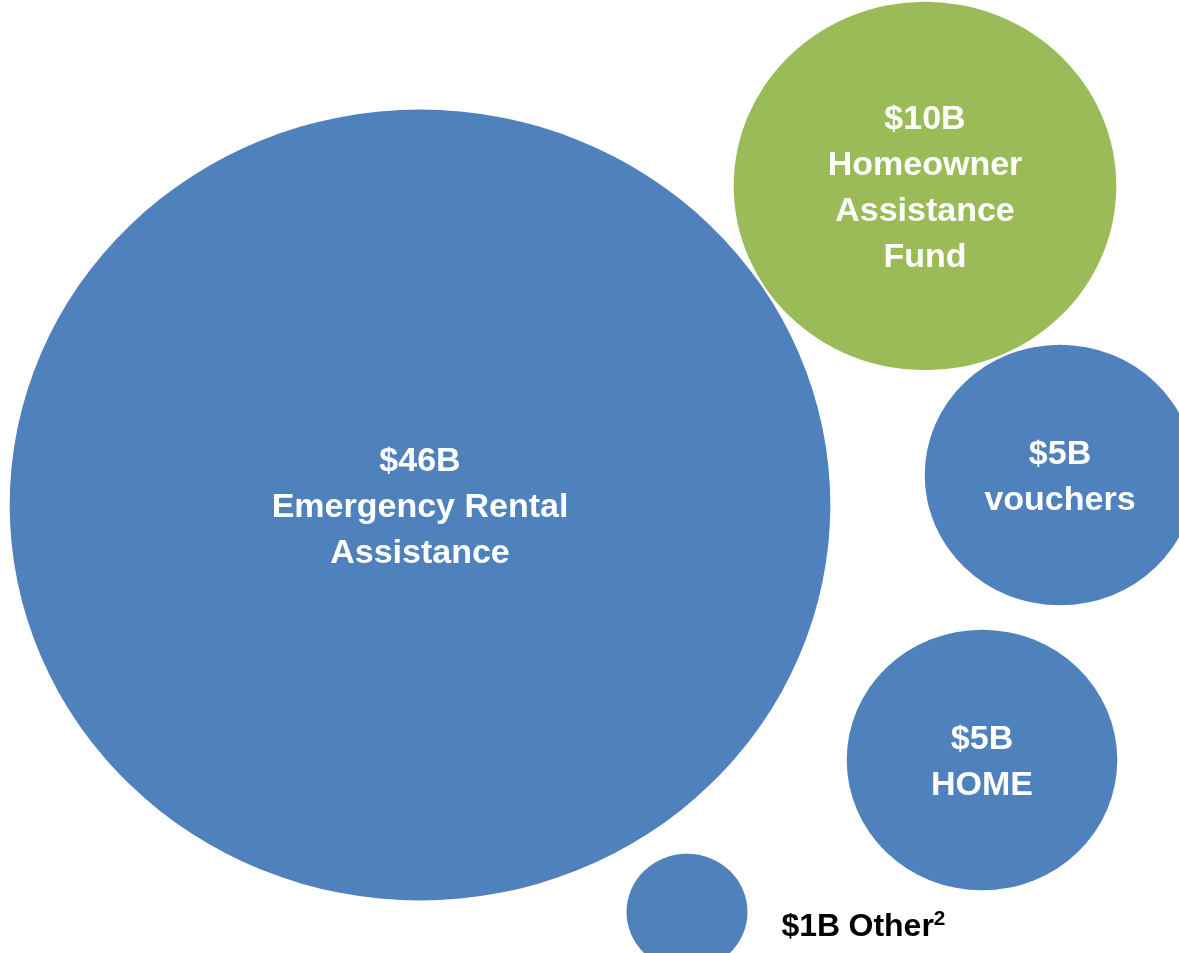 This screenshot has height=953, width=1179. What do you see at coordinates (420, 459) in the screenshot?
I see `data-label: $46B` at bounding box center [420, 459].